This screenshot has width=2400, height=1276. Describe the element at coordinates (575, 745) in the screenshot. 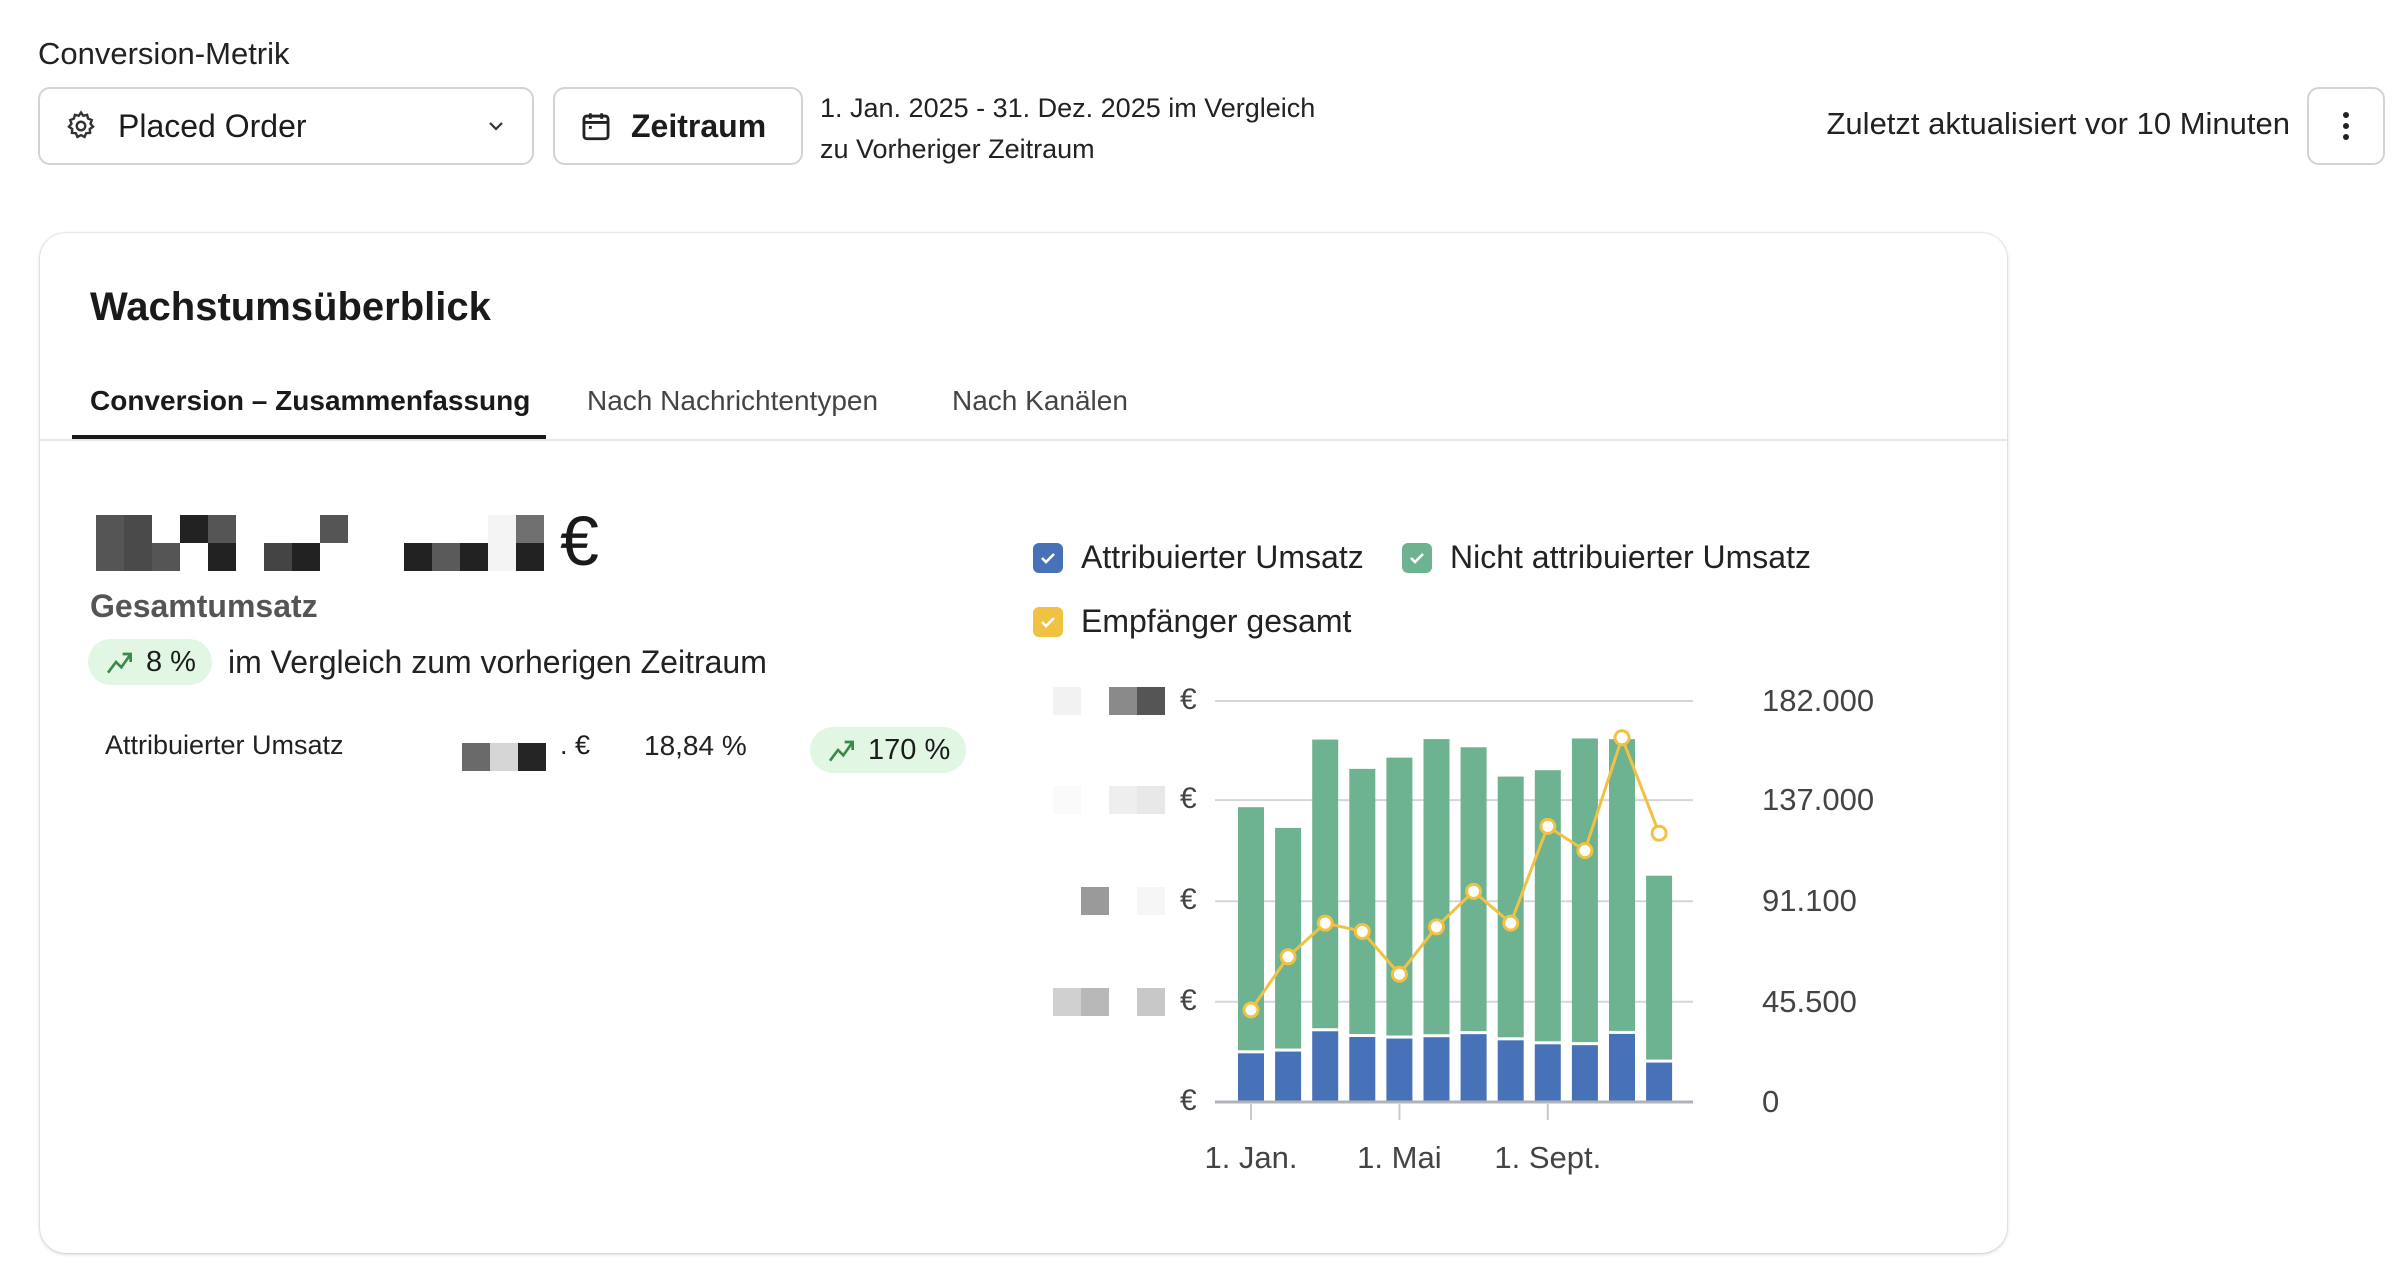

I see `attributed-revenue-currency: . €` at that location.